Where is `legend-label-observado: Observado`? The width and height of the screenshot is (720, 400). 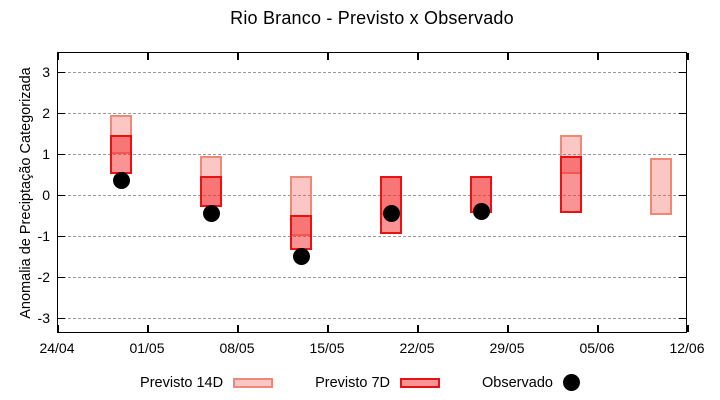
legend-label-observado: Observado is located at coordinates (517, 382).